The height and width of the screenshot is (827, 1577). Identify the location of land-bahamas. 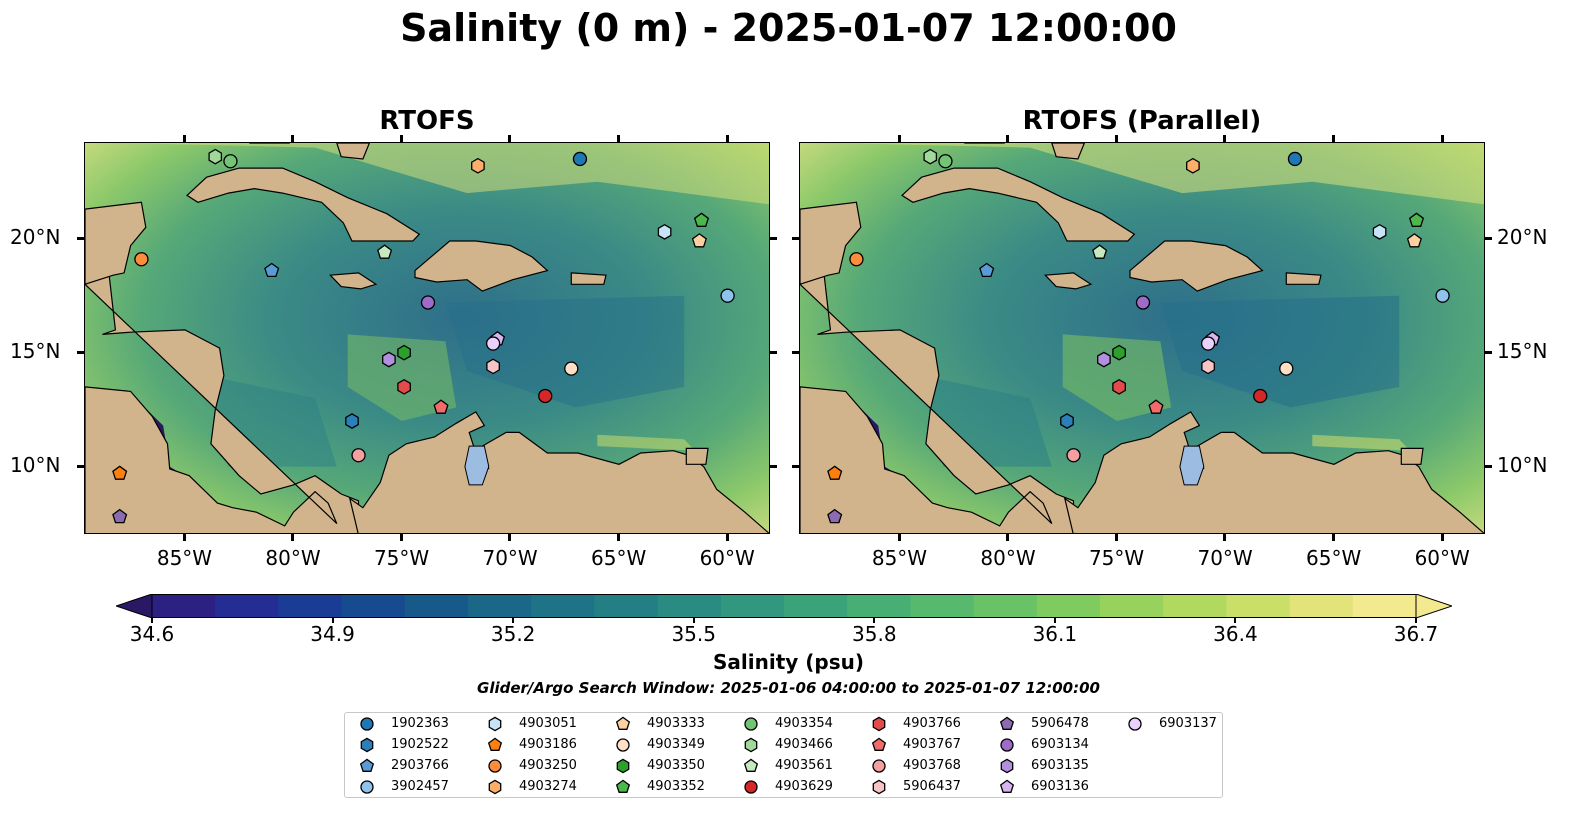
(1068, 151).